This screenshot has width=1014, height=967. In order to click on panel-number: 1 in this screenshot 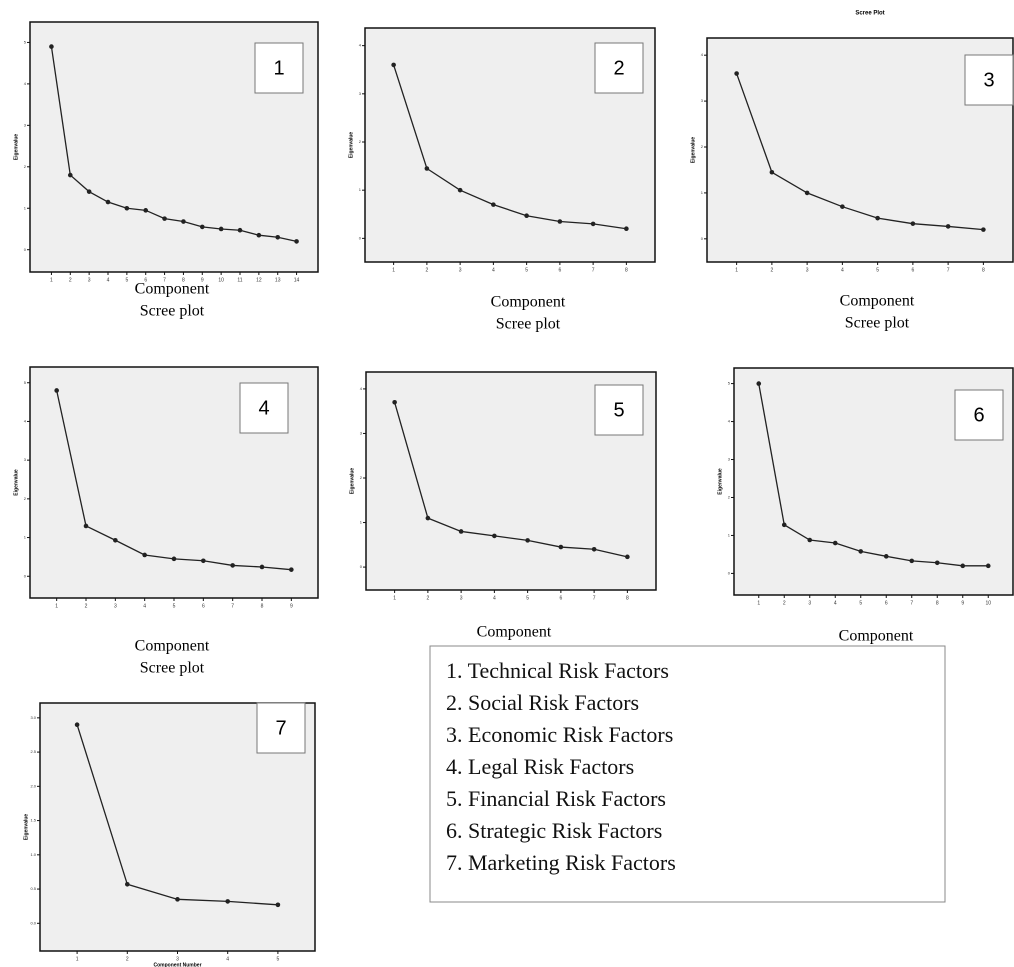, I will do `click(278, 68)`.